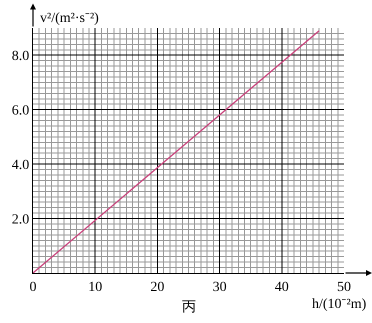 This screenshot has height=323, width=372. Describe the element at coordinates (219, 287) in the screenshot. I see `x-tick-label: 30` at that location.